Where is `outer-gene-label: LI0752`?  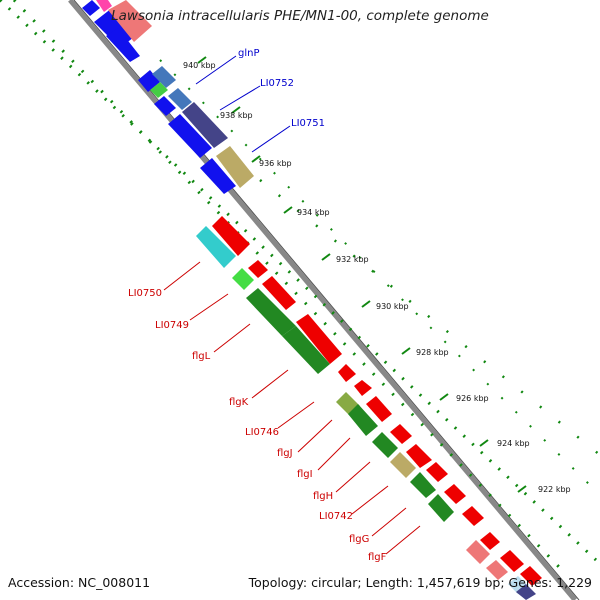 outer-gene-label: LI0752 is located at coordinates (277, 83).